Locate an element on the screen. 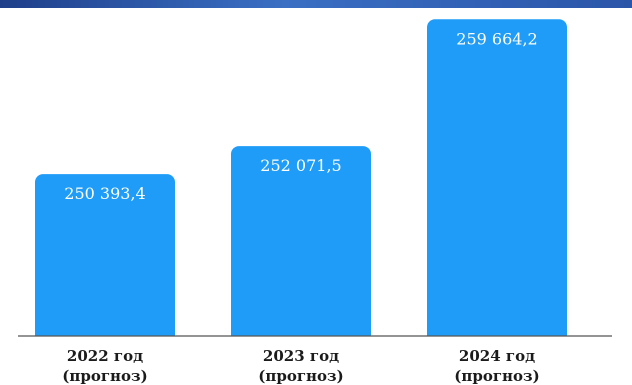 The height and width of the screenshot is (385, 632). bar-value-label-2: 252 071,5 is located at coordinates (300, 165).